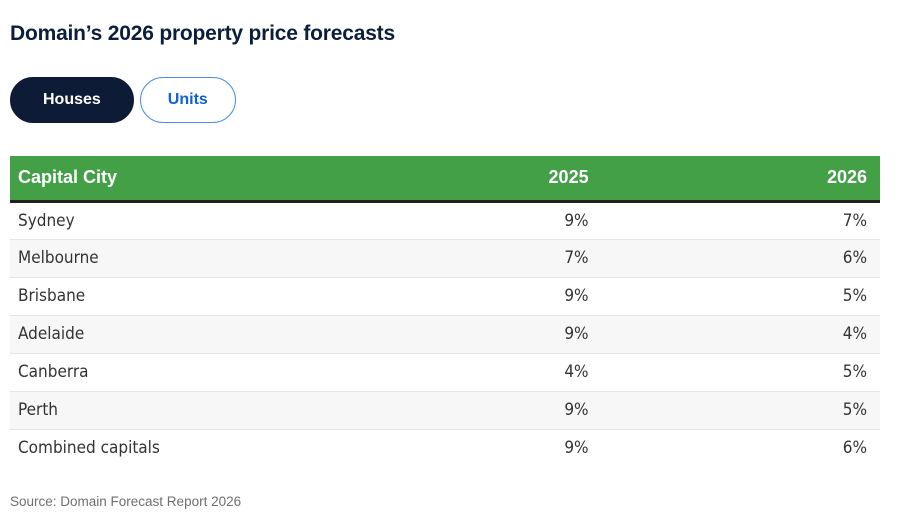  Describe the element at coordinates (854, 334) in the screenshot. I see `value-2026-cell: 4%` at that location.